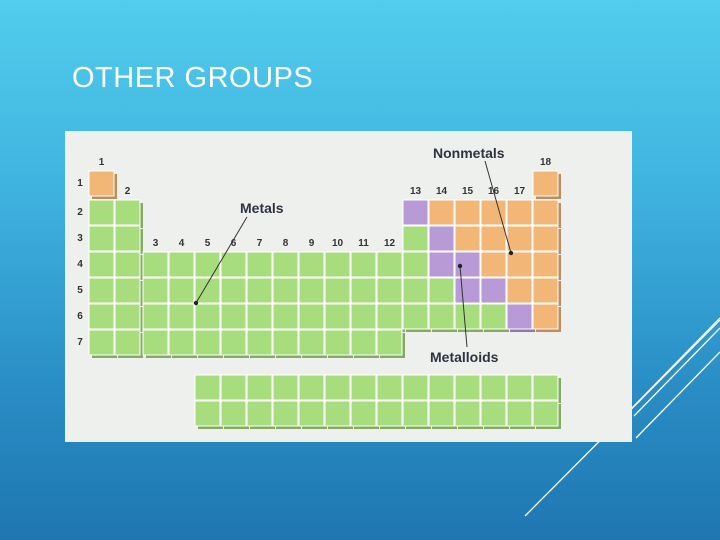  Describe the element at coordinates (520, 191) in the screenshot. I see `group-number: 17` at that location.